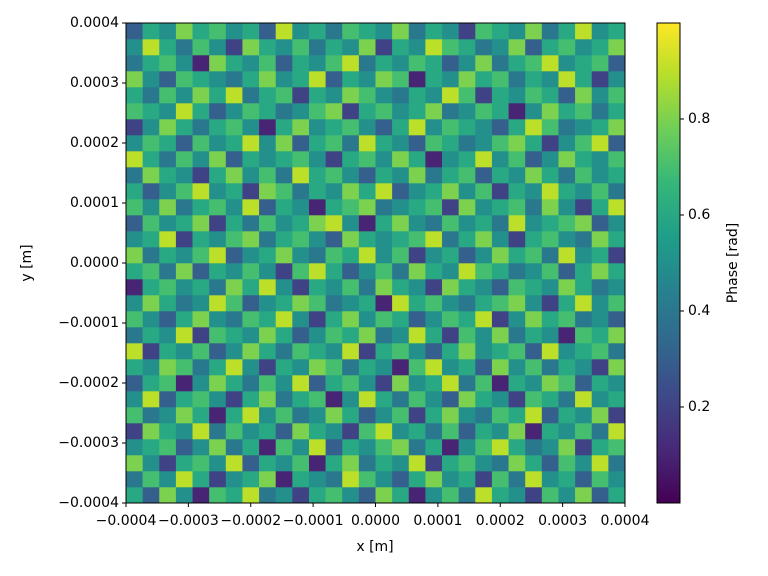  I want to click on y-tick-label: −0.0002, so click(88, 383).